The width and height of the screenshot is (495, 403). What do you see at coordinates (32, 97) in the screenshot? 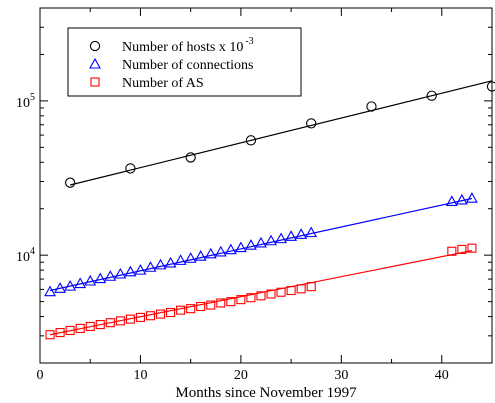
I see `y-tick-label-exponent: 5` at bounding box center [32, 97].